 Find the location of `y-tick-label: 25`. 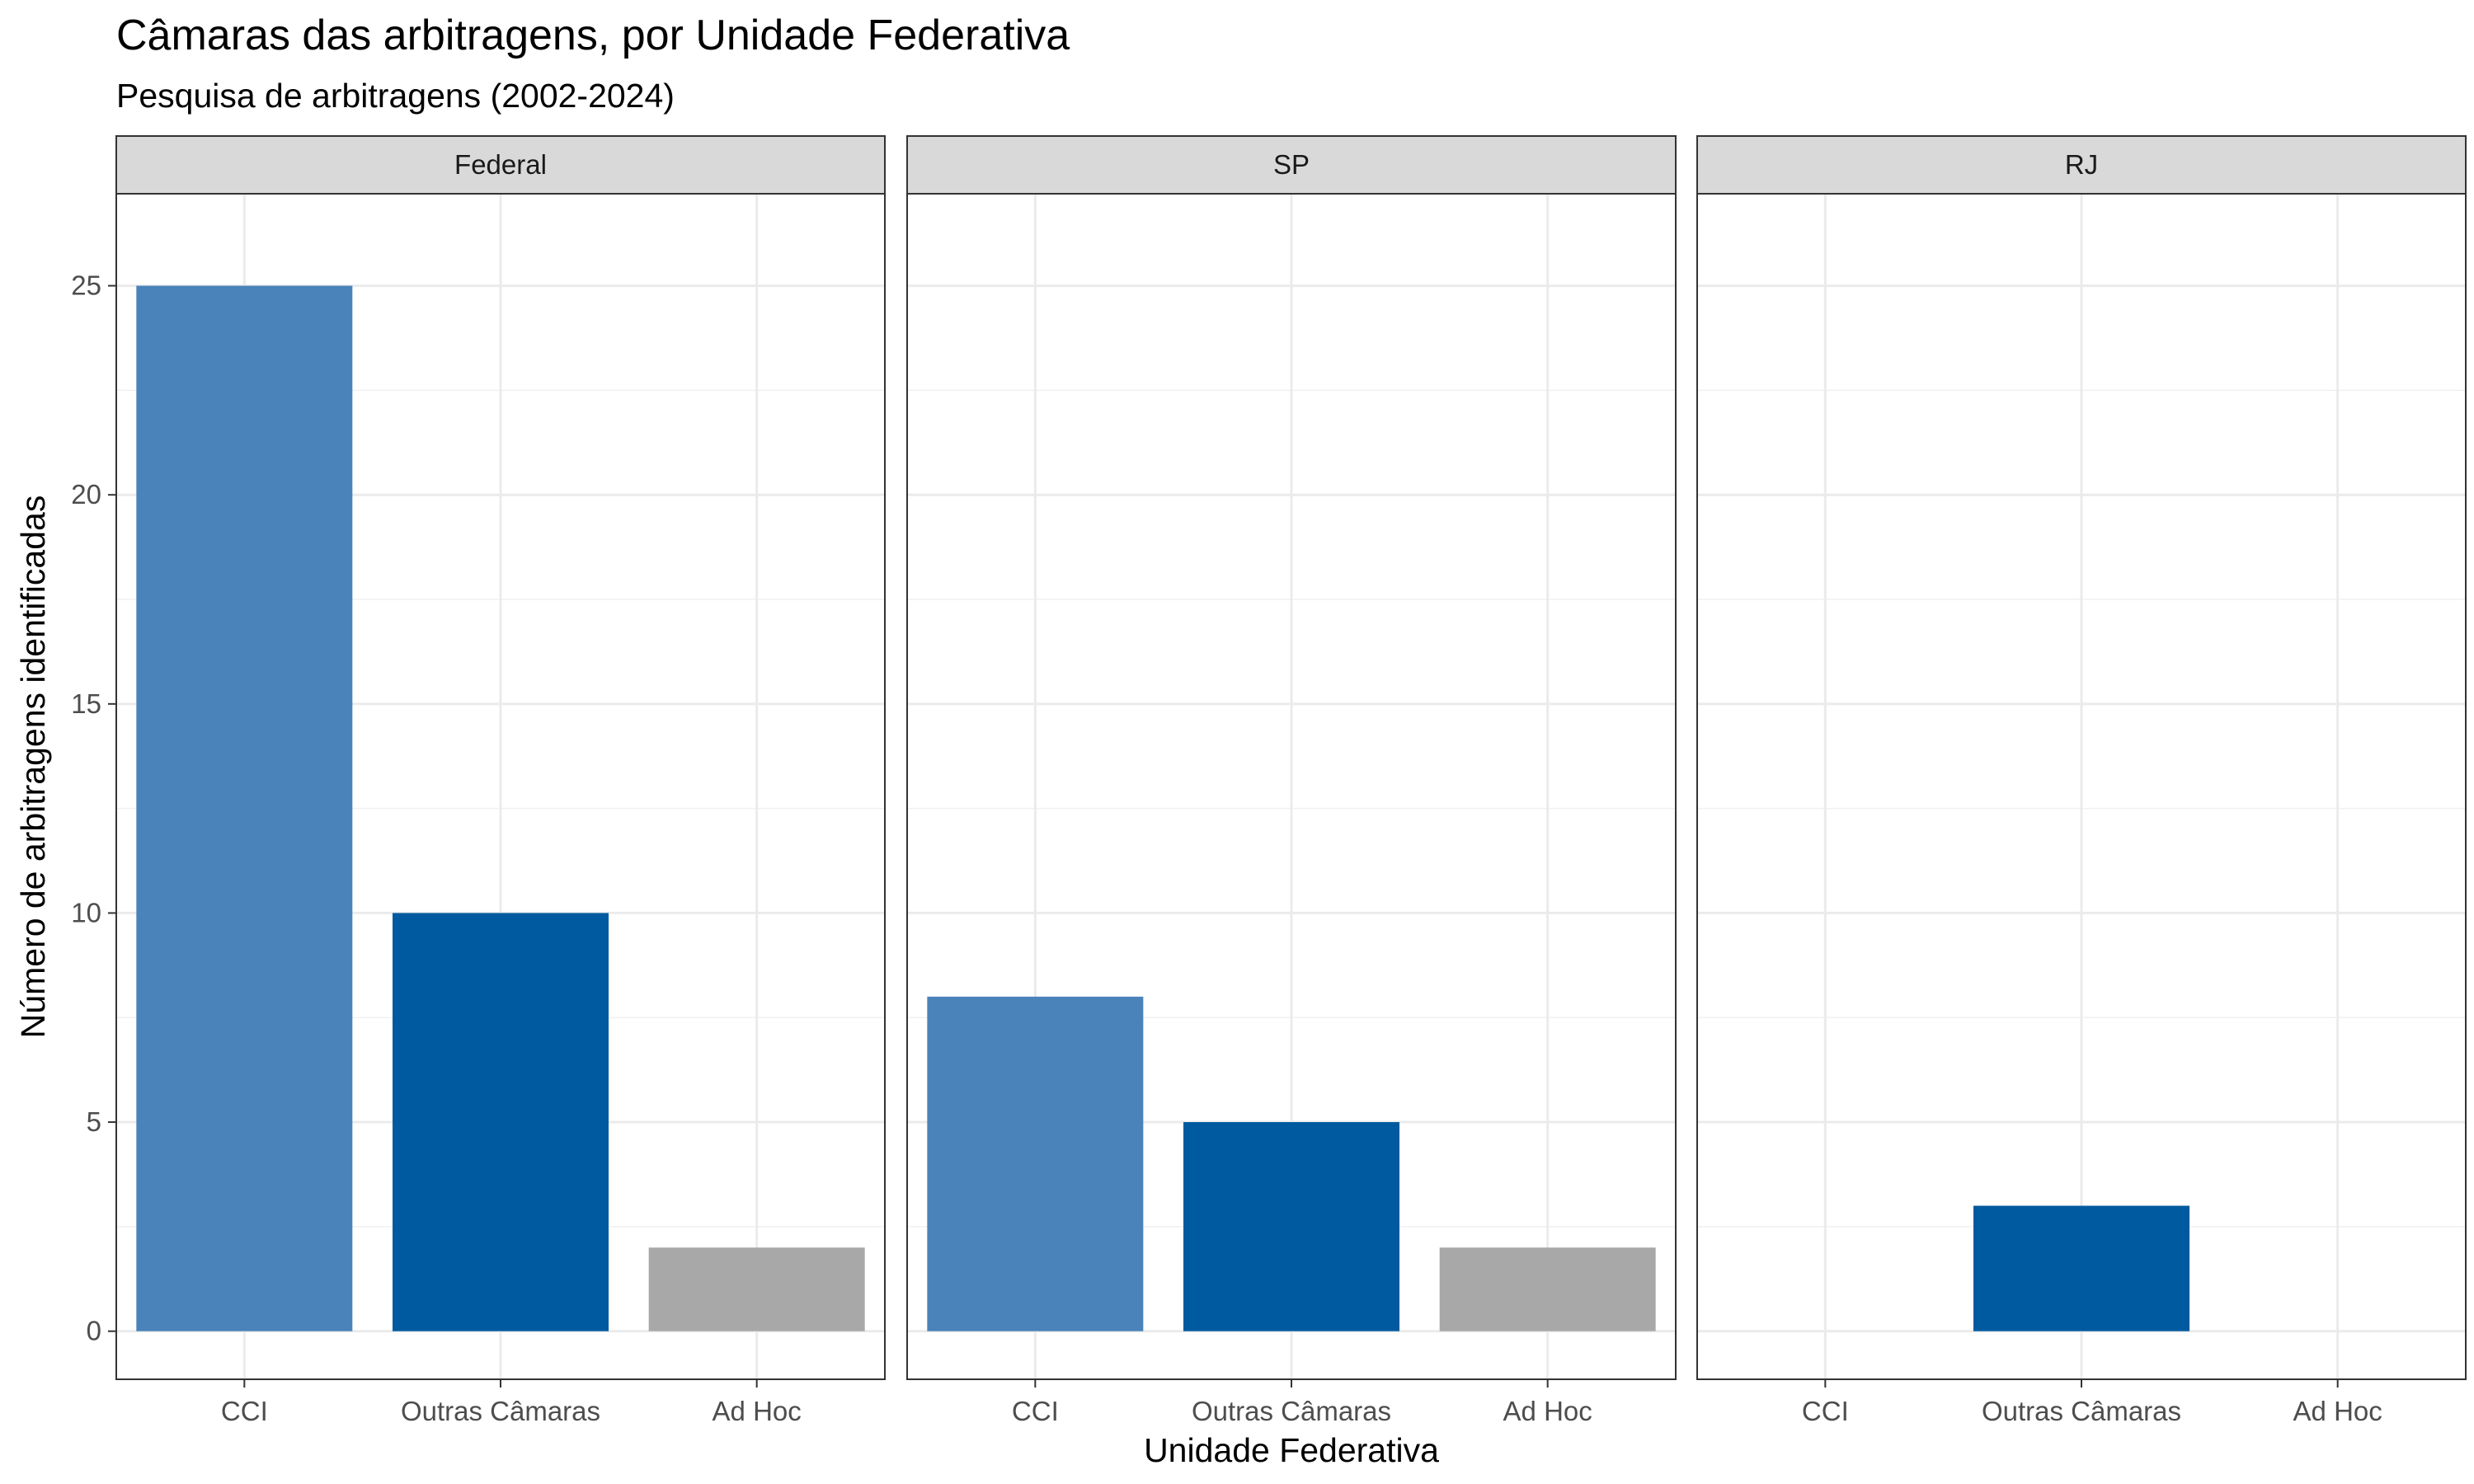

y-tick-label: 25 is located at coordinates (86, 285).